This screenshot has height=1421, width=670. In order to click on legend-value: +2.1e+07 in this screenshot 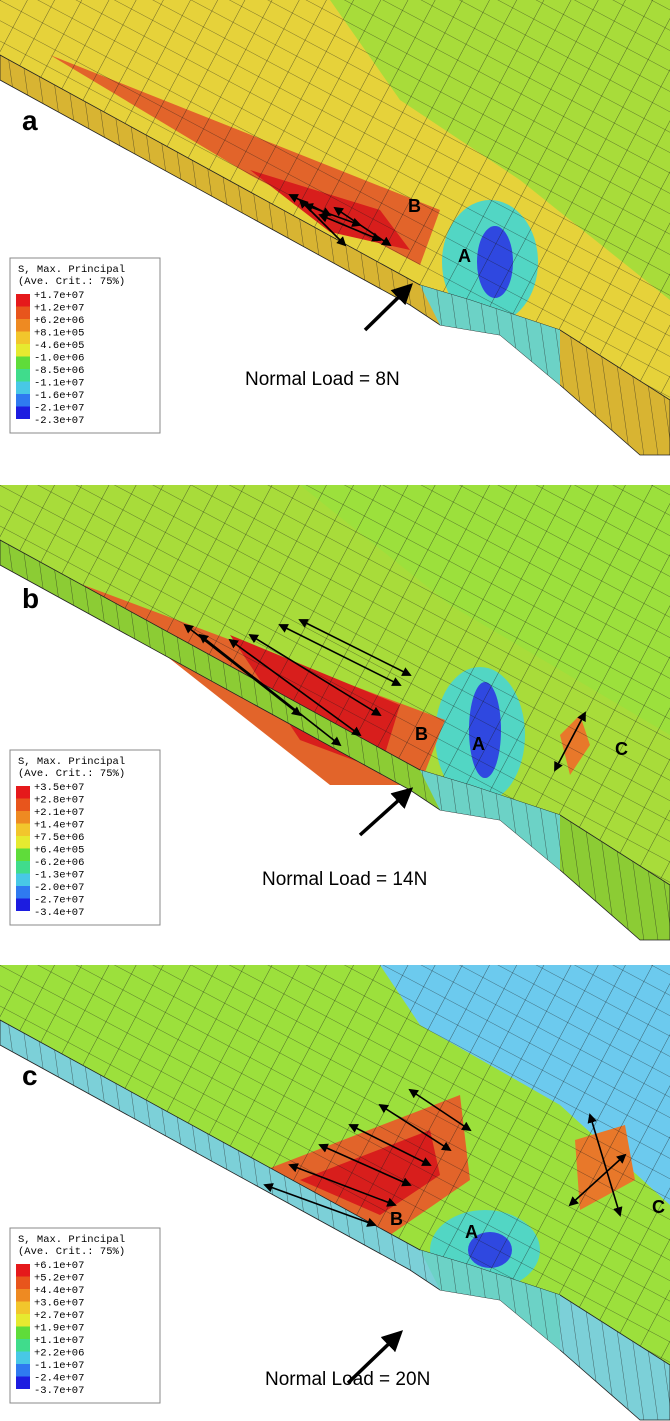, I will do `click(59, 813)`.